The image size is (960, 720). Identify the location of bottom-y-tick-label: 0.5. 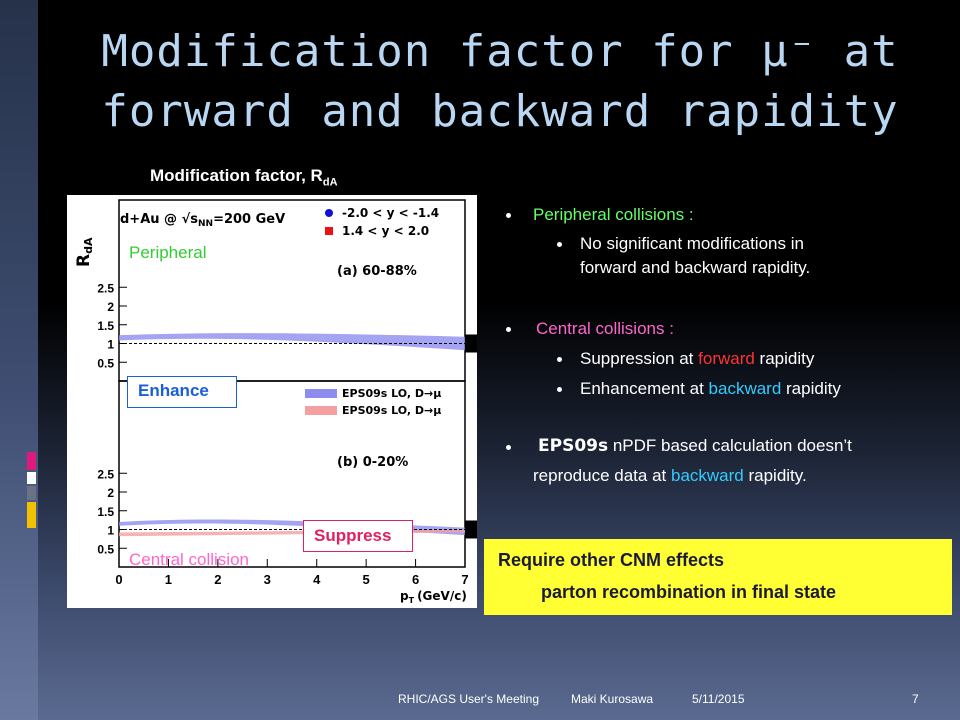
(105, 549).